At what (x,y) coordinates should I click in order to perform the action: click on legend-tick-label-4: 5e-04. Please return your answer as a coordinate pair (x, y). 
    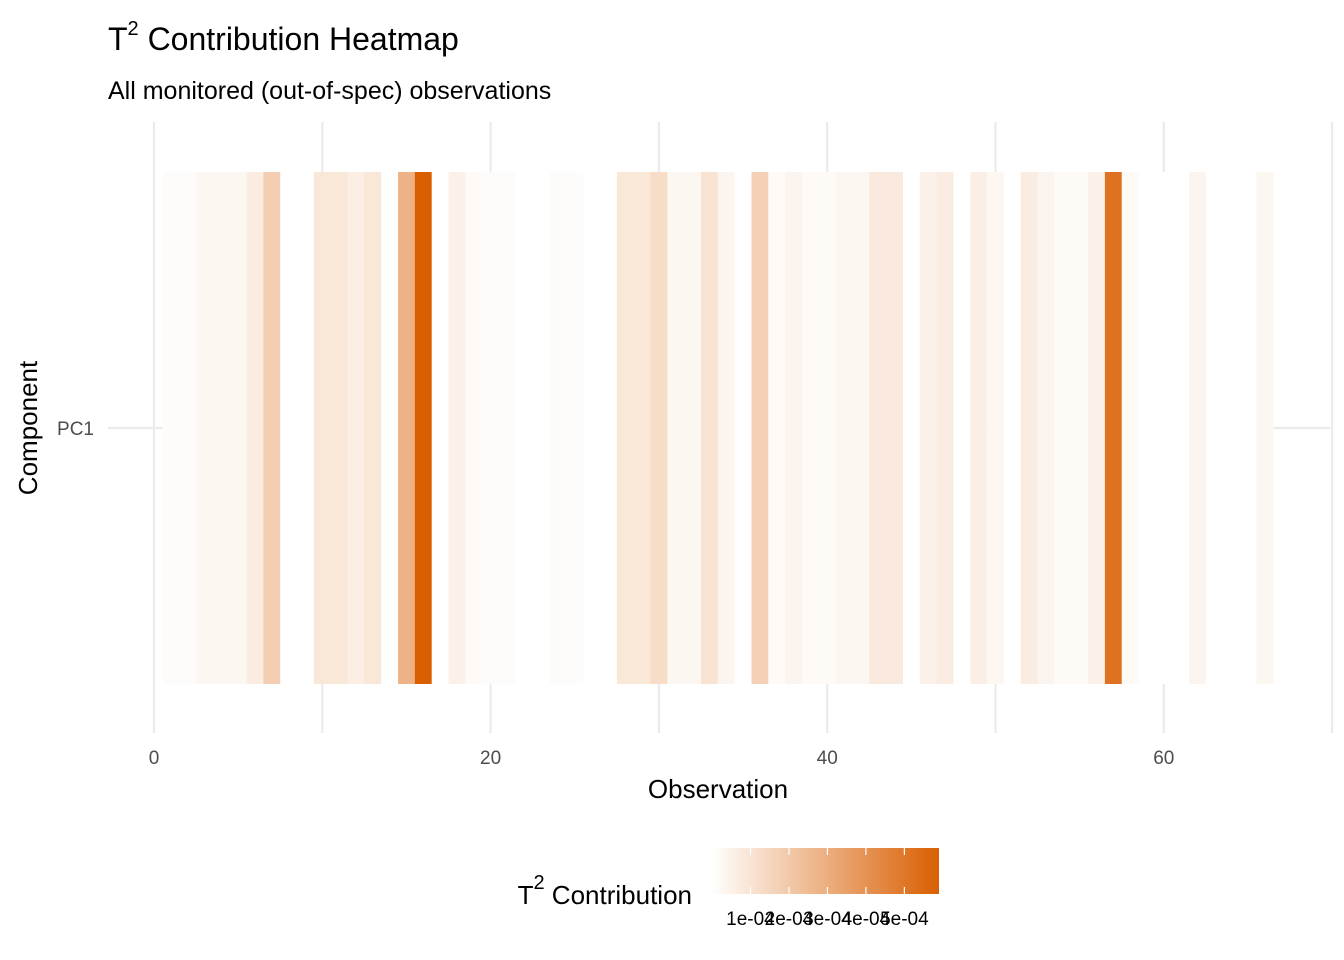
    Looking at the image, I should click on (904, 919).